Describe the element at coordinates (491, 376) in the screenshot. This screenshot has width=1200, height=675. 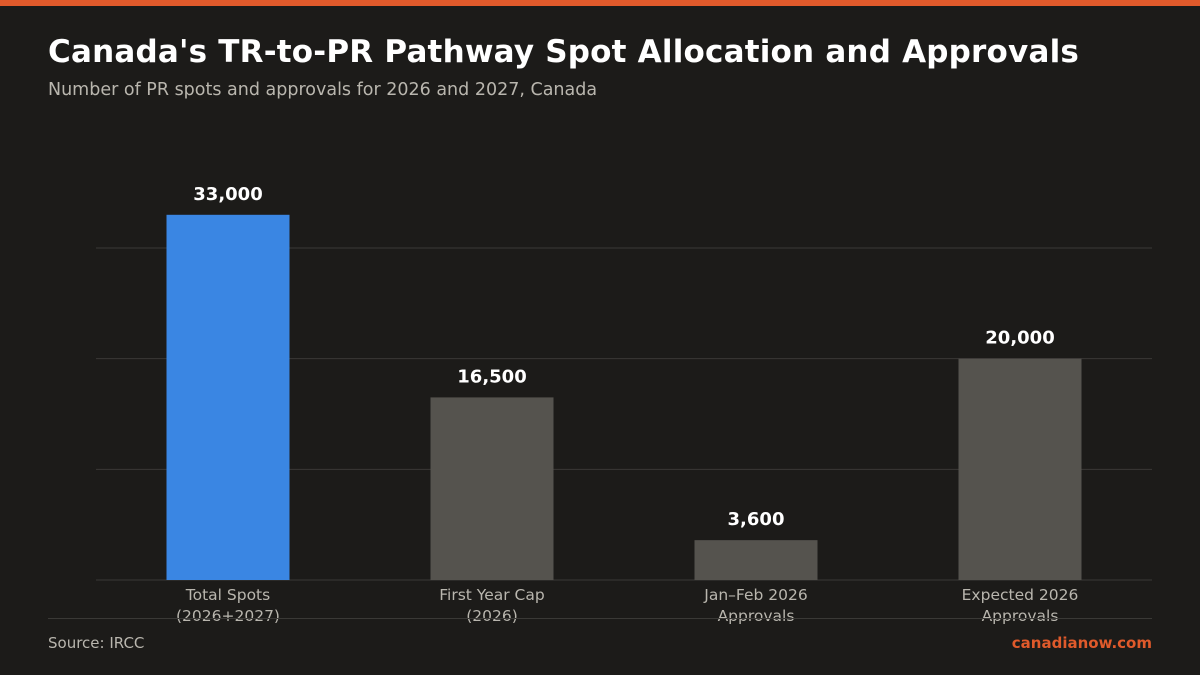
I see `data-label: 16,500` at that location.